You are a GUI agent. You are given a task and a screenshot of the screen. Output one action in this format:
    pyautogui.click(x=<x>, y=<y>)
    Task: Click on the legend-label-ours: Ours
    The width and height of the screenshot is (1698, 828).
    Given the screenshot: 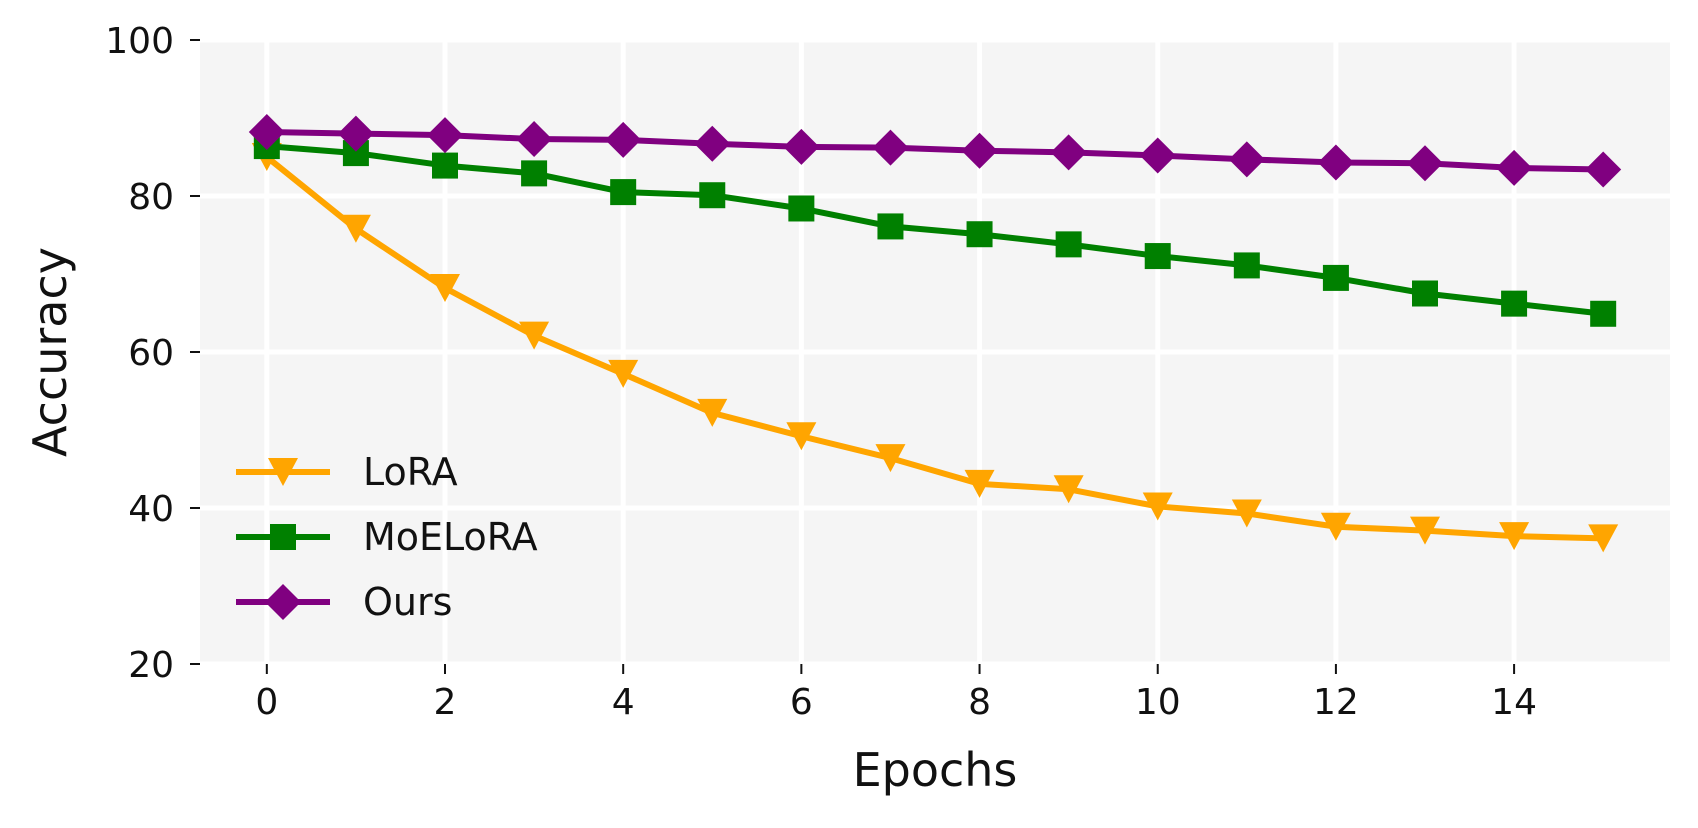 What is the action you would take?
    pyautogui.click(x=407, y=602)
    